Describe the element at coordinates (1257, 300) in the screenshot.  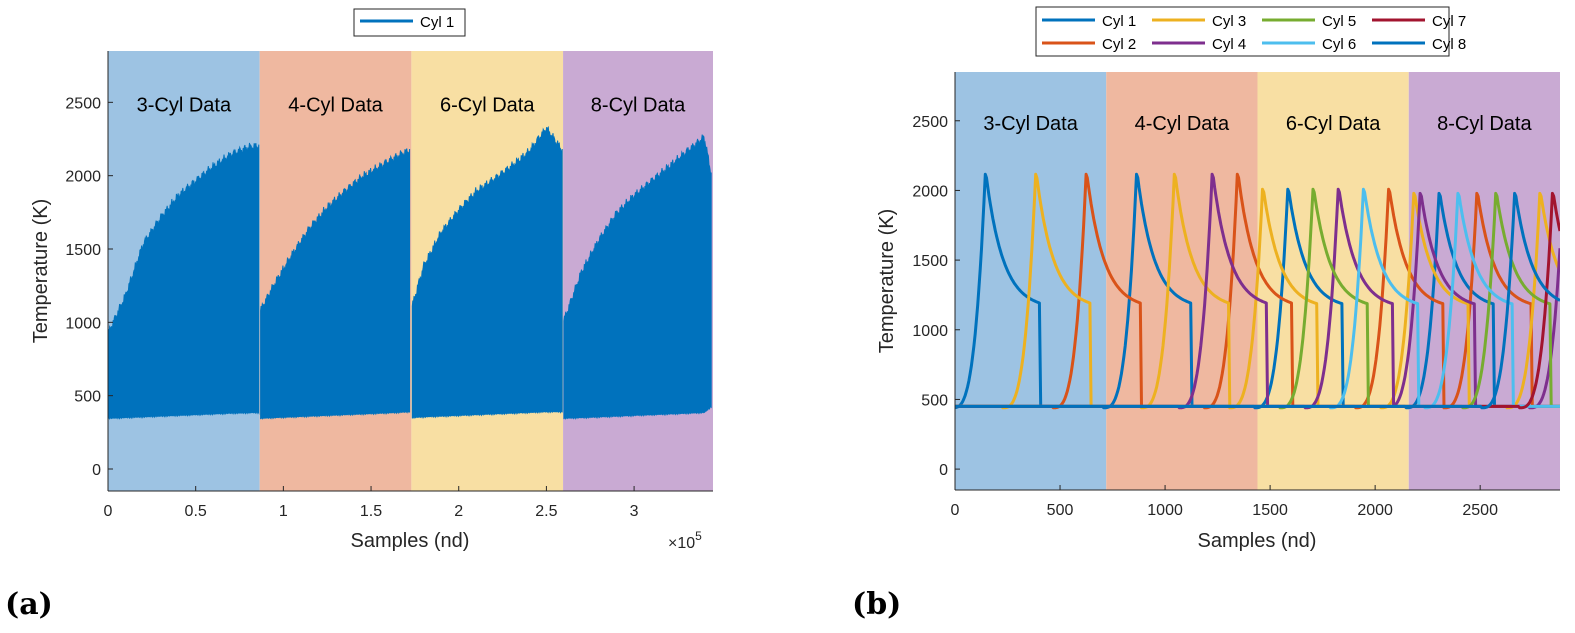
I see `series-cyl8-line` at that location.